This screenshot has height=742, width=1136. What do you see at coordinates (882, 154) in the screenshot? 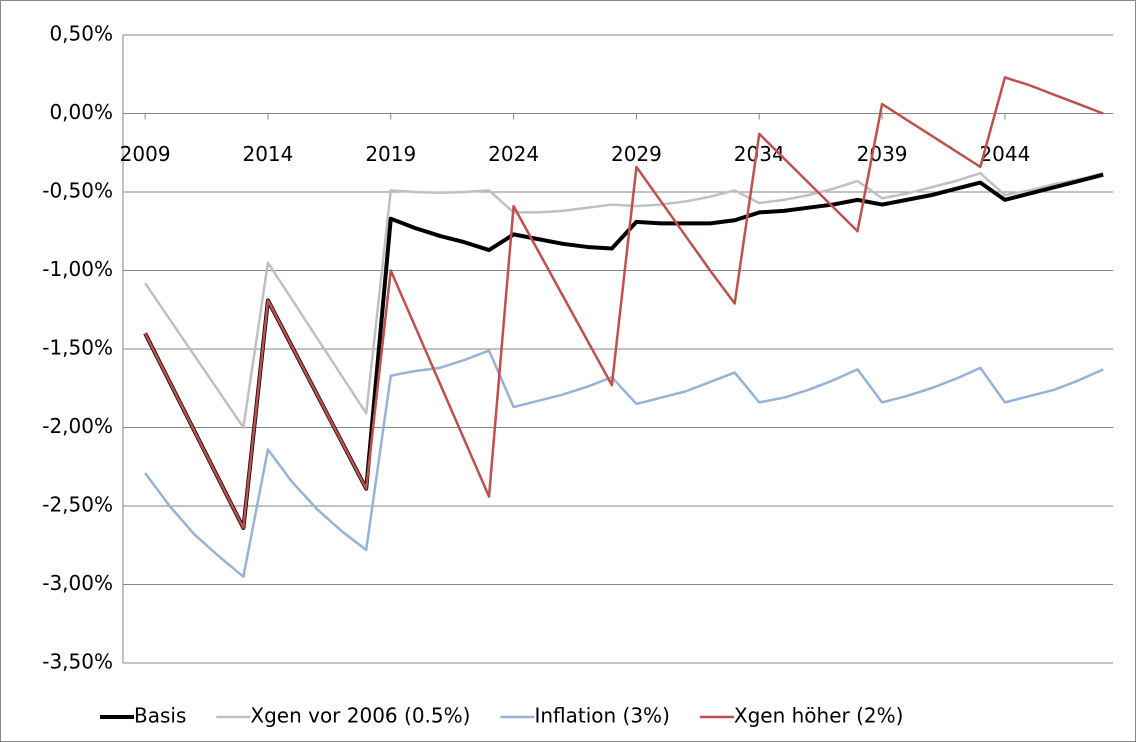
I see `x-tick-label: 2039` at bounding box center [882, 154].